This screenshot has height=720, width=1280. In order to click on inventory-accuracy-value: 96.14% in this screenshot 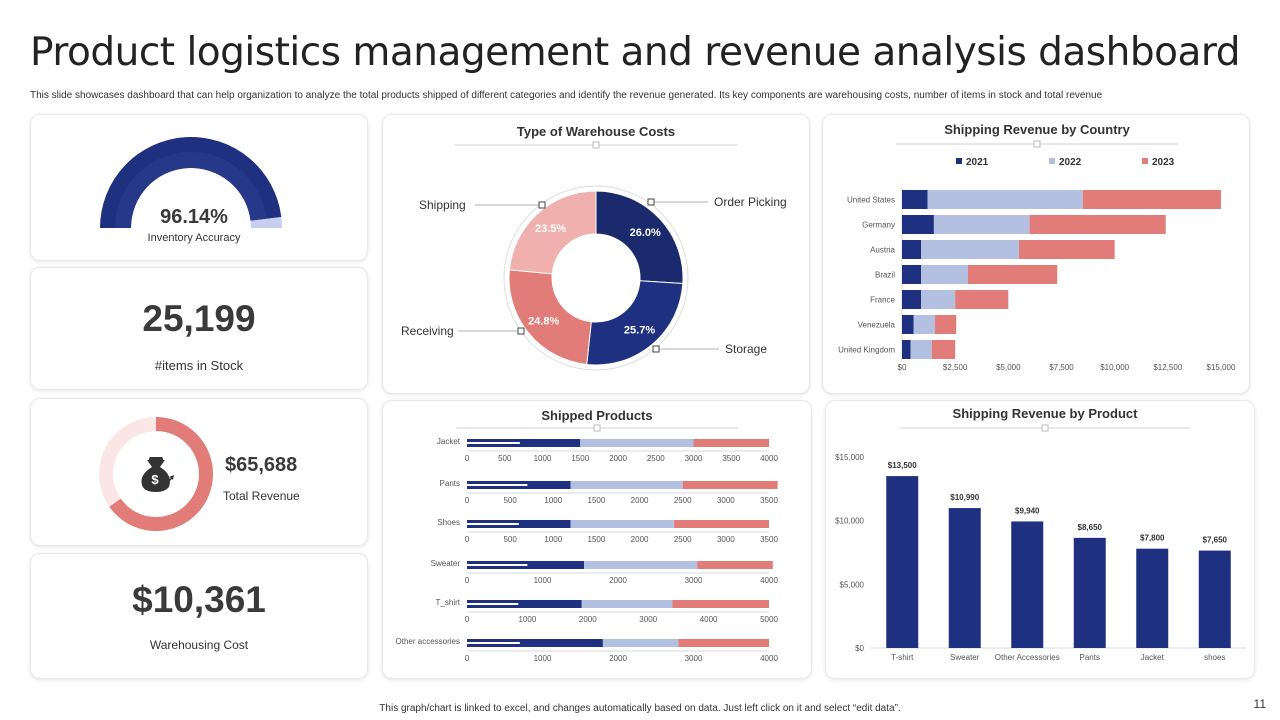, I will do `click(194, 217)`.